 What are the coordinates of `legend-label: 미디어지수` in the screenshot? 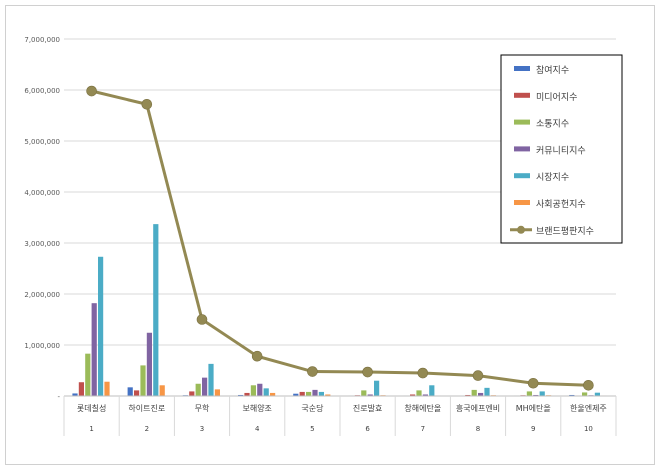 It's located at (556, 97).